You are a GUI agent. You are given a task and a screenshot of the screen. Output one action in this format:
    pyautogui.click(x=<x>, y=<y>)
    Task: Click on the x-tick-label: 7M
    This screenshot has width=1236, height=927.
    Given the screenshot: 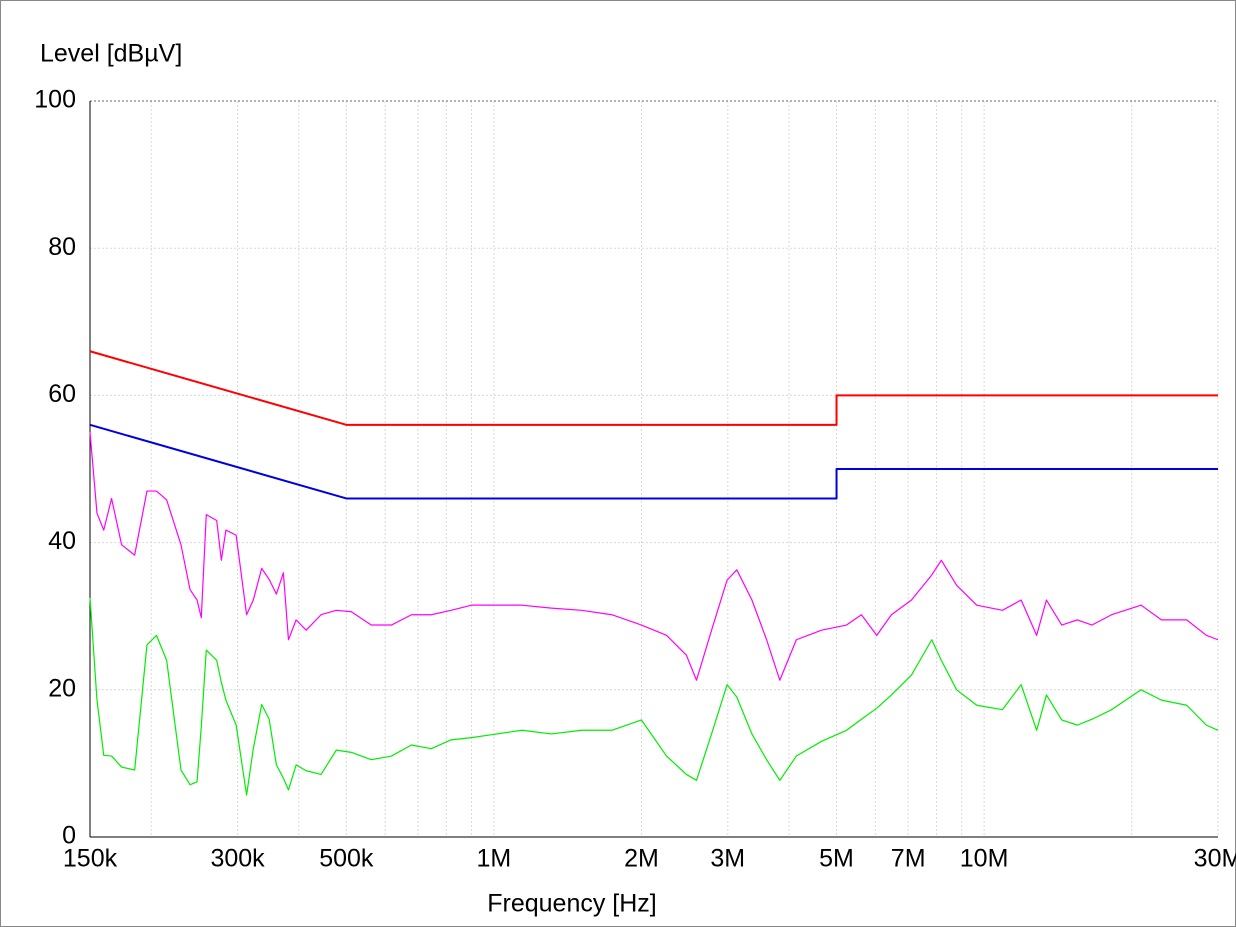 What is the action you would take?
    pyautogui.click(x=908, y=859)
    